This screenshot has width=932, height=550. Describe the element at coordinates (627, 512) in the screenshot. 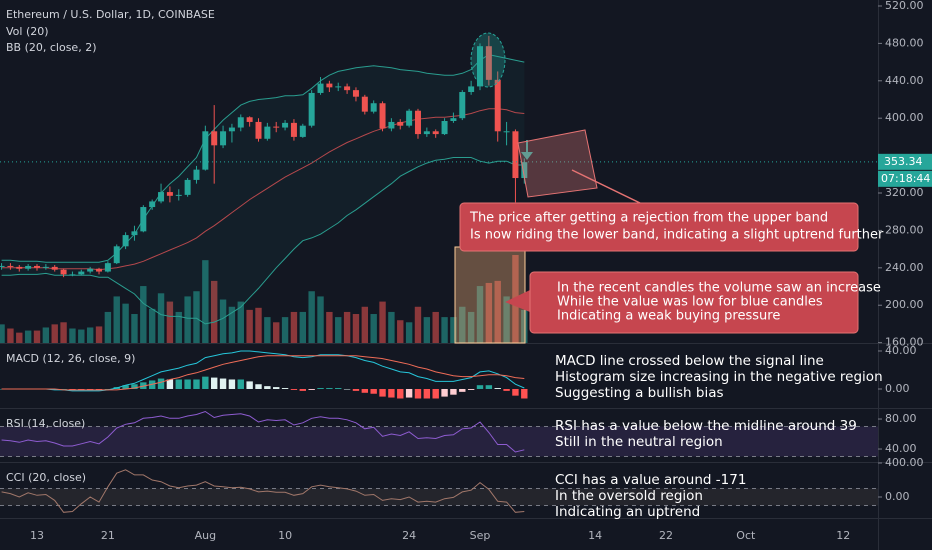

I see `pane-note: Indicating an uptrend` at that location.